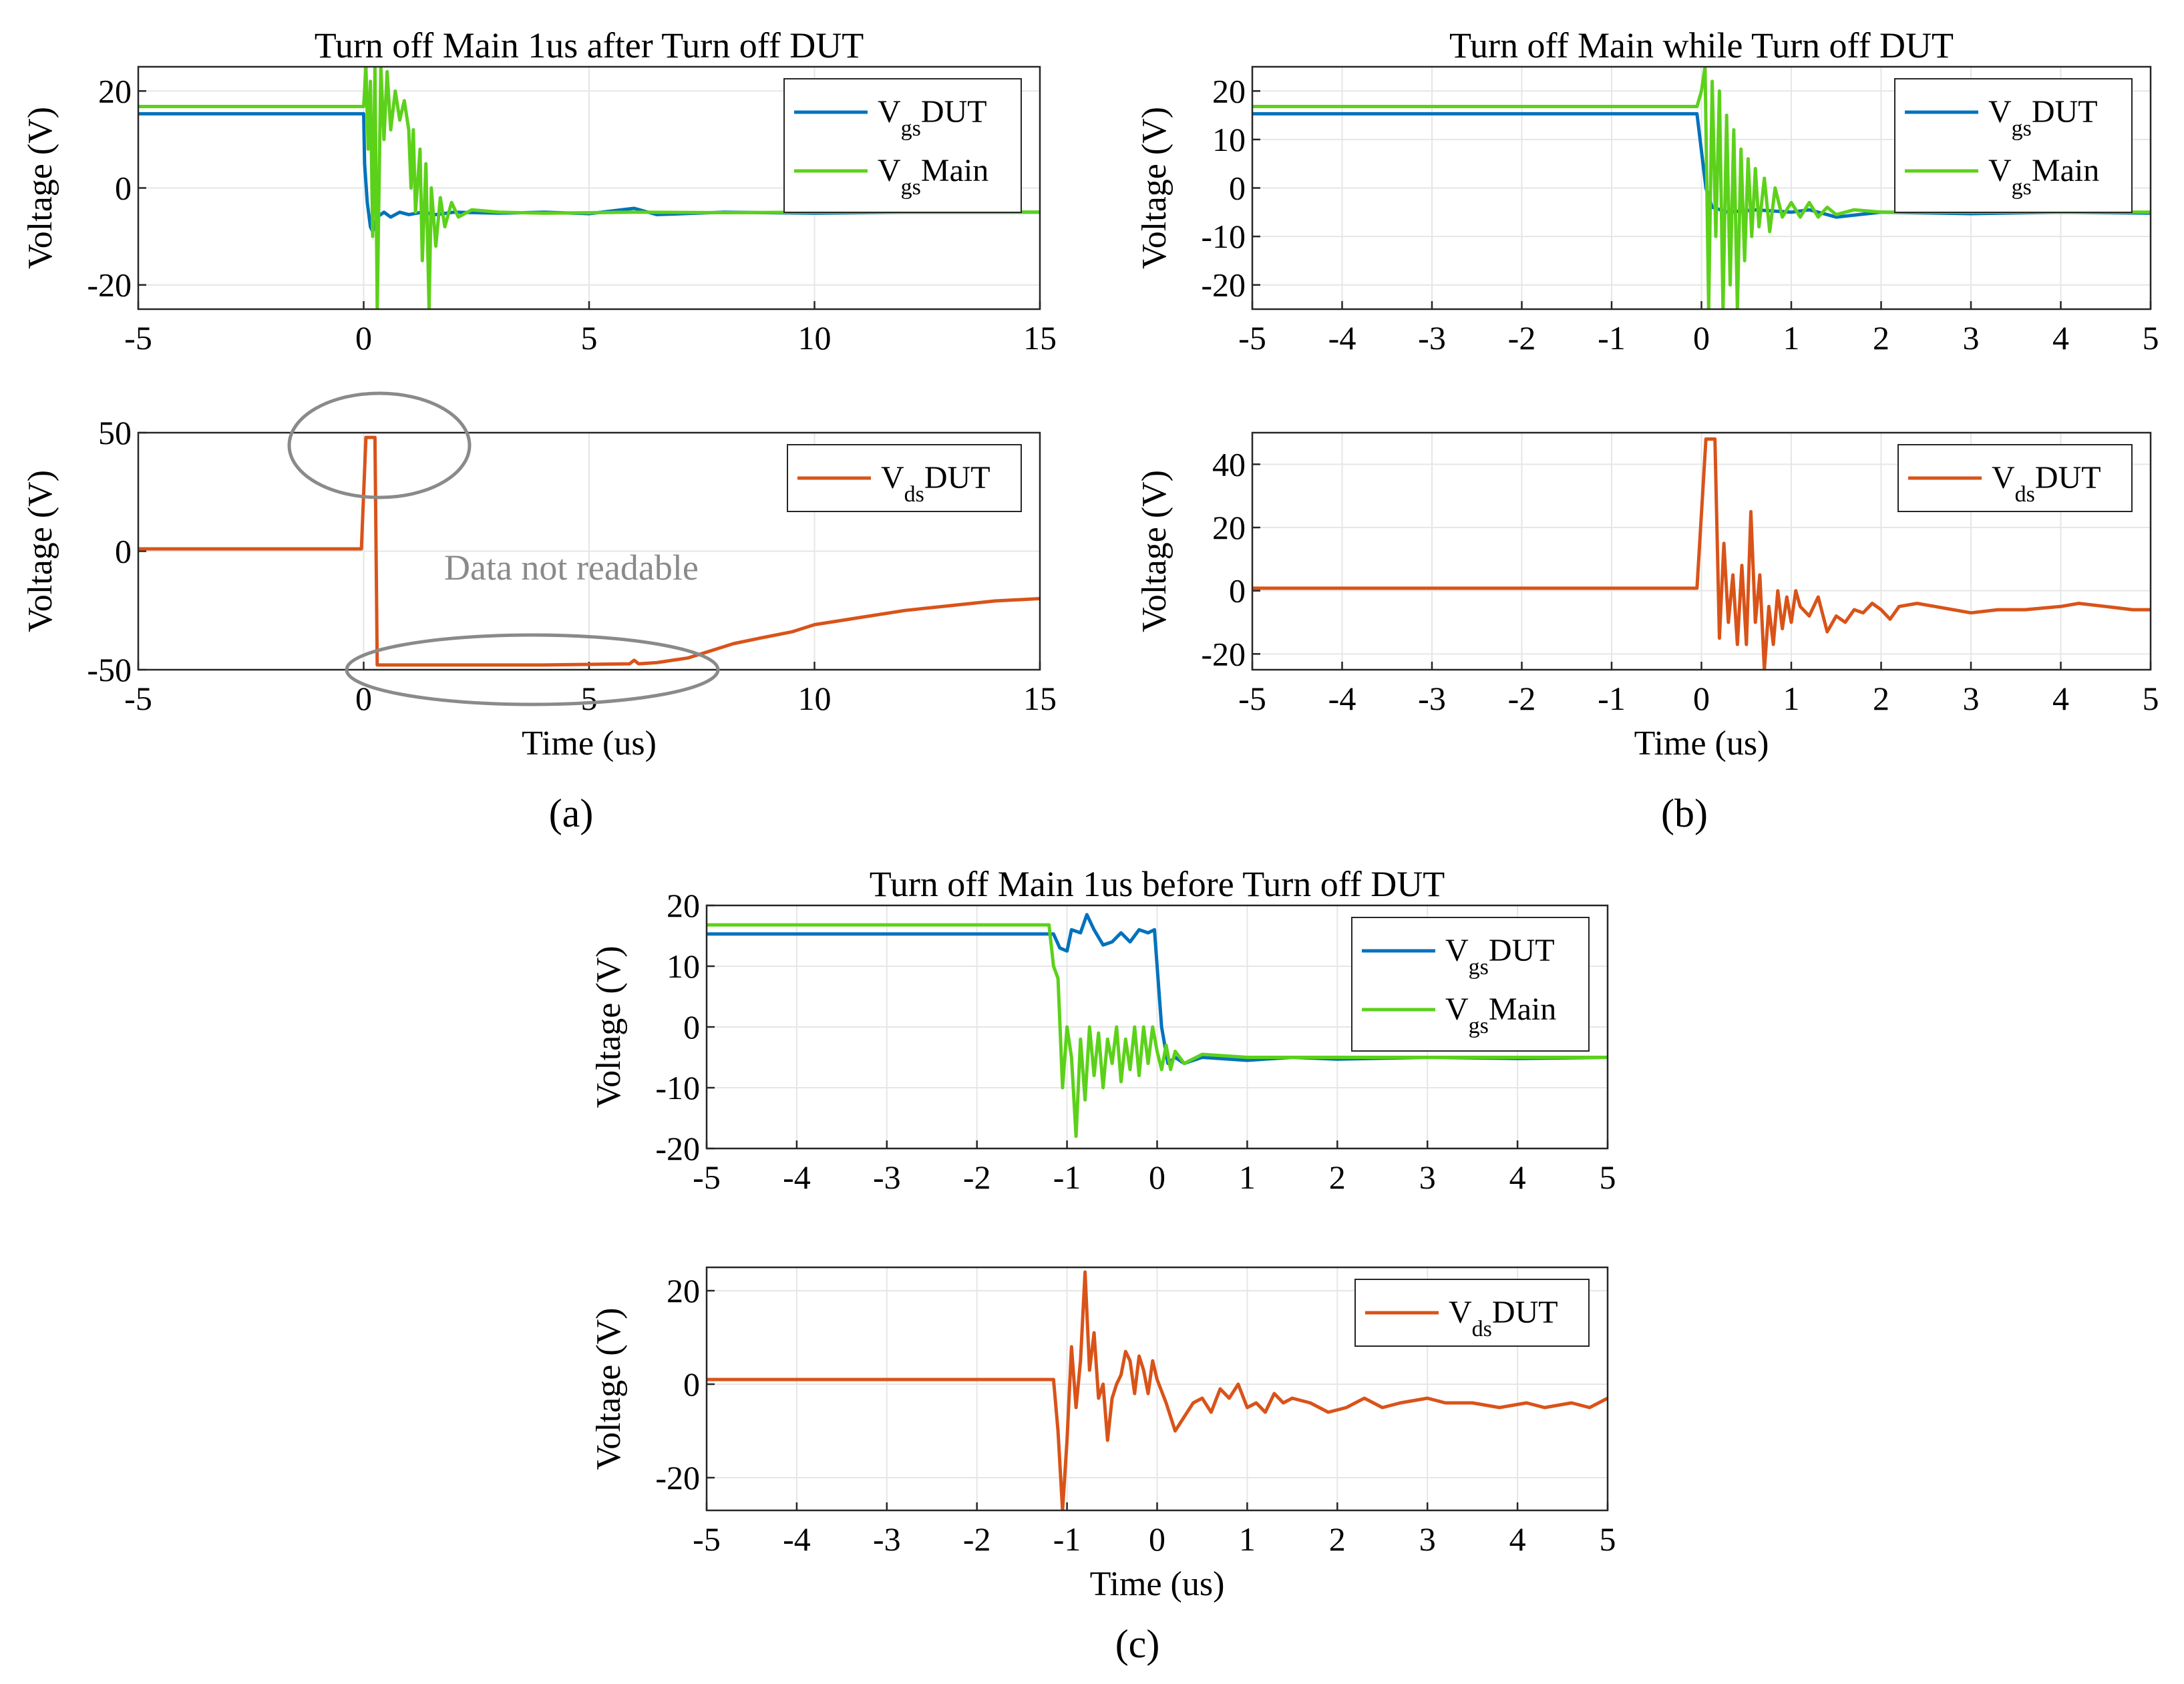  I want to click on panel-caption: (c), so click(1137, 1644).